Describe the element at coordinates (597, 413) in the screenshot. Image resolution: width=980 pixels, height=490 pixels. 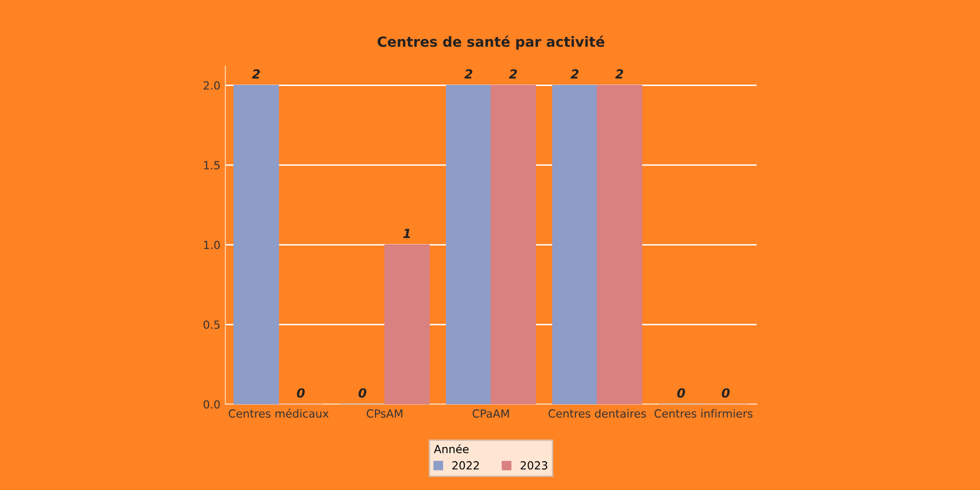
I see `x-tick-label: Centres dentaires` at that location.